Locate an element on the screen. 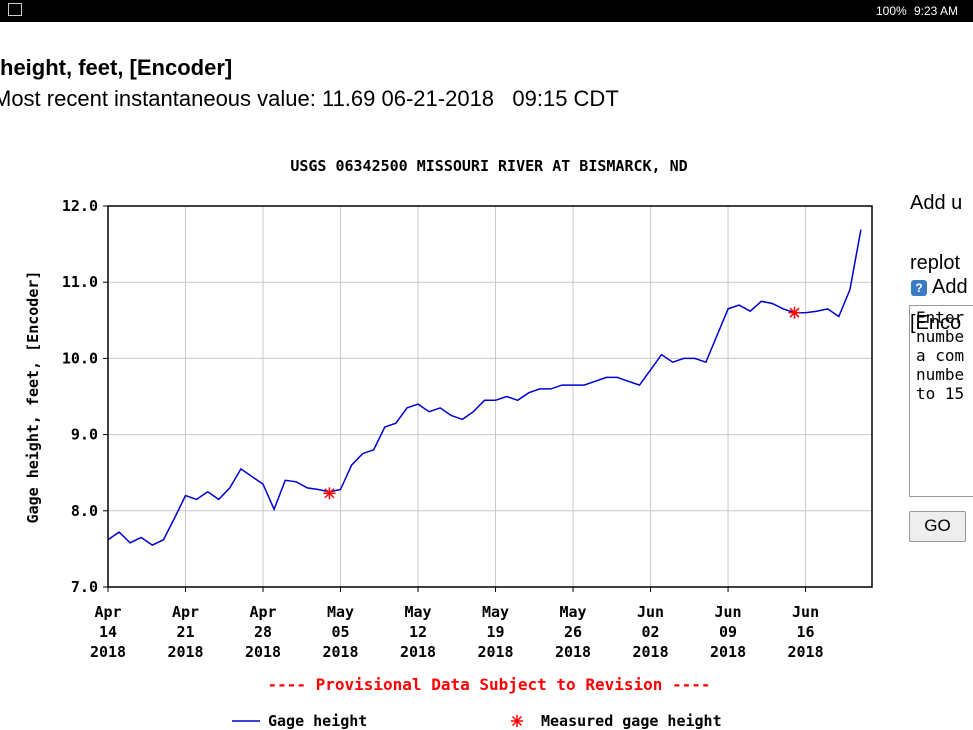 The image size is (973, 730). x-tick-label: Apr 28 2018 is located at coordinates (263, 632).